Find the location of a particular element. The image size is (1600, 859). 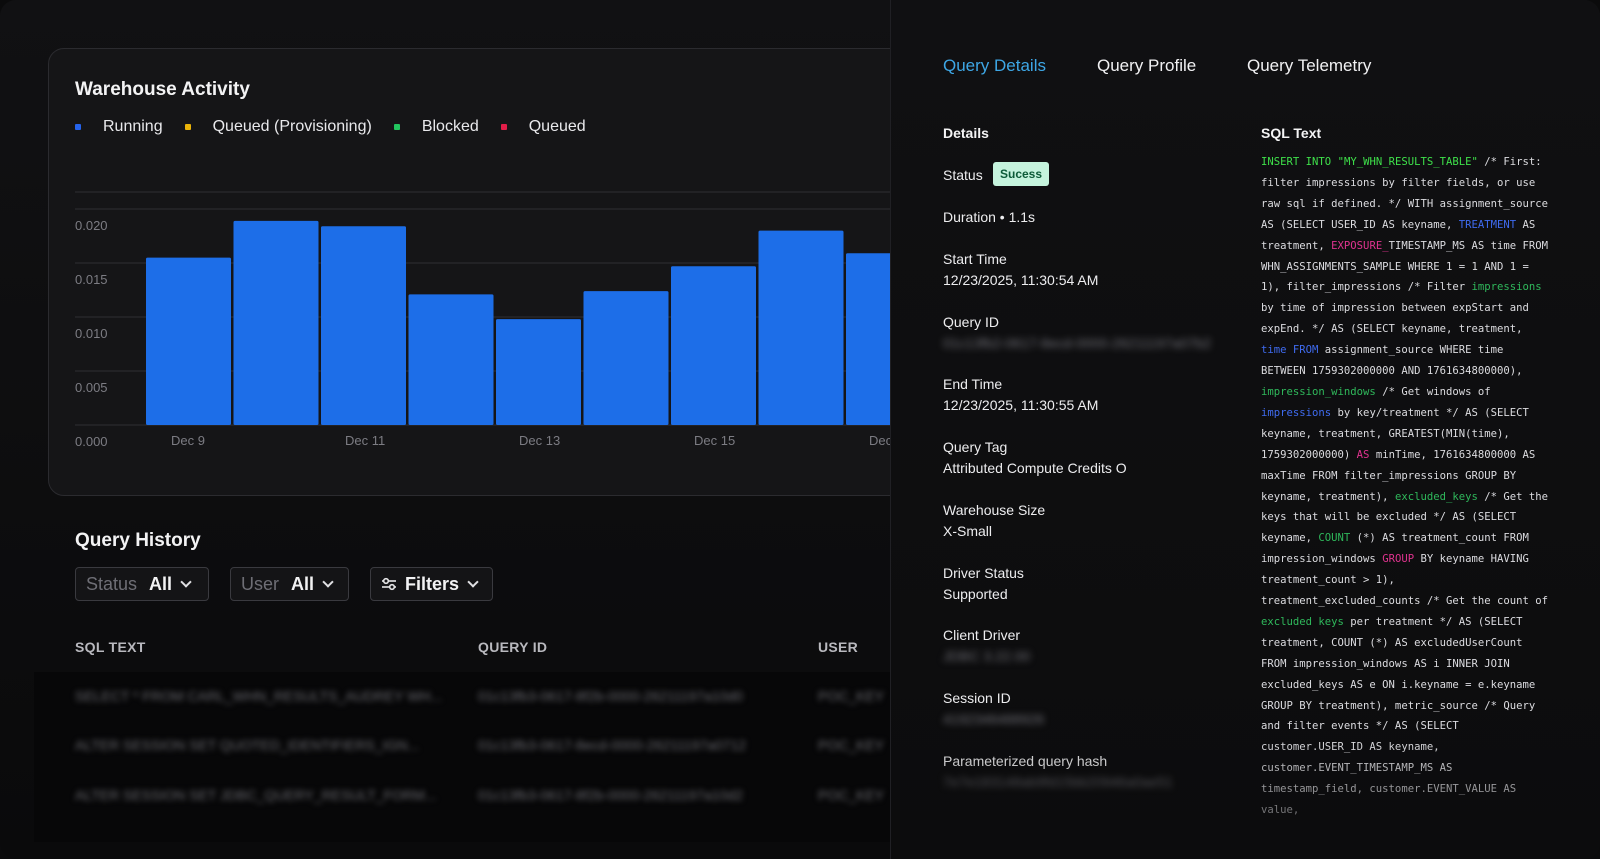

y-tick-label: 0.005 is located at coordinates (91, 387).